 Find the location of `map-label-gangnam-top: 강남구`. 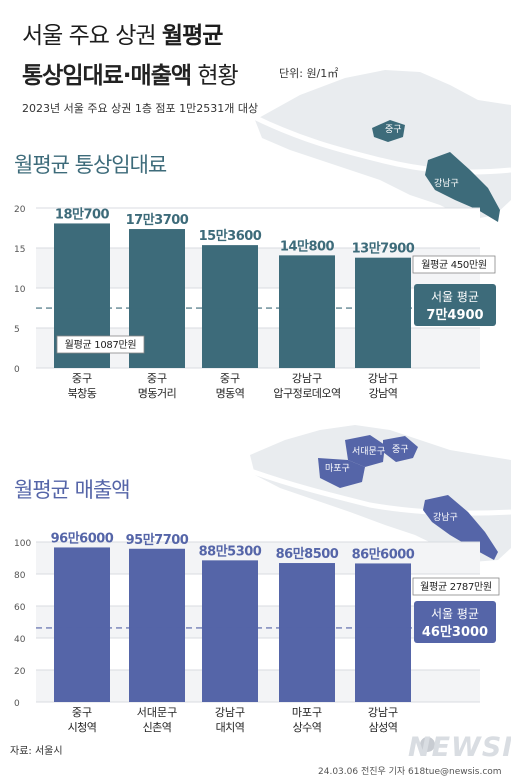

map-label-gangnam-top: 강남구 is located at coordinates (446, 184).